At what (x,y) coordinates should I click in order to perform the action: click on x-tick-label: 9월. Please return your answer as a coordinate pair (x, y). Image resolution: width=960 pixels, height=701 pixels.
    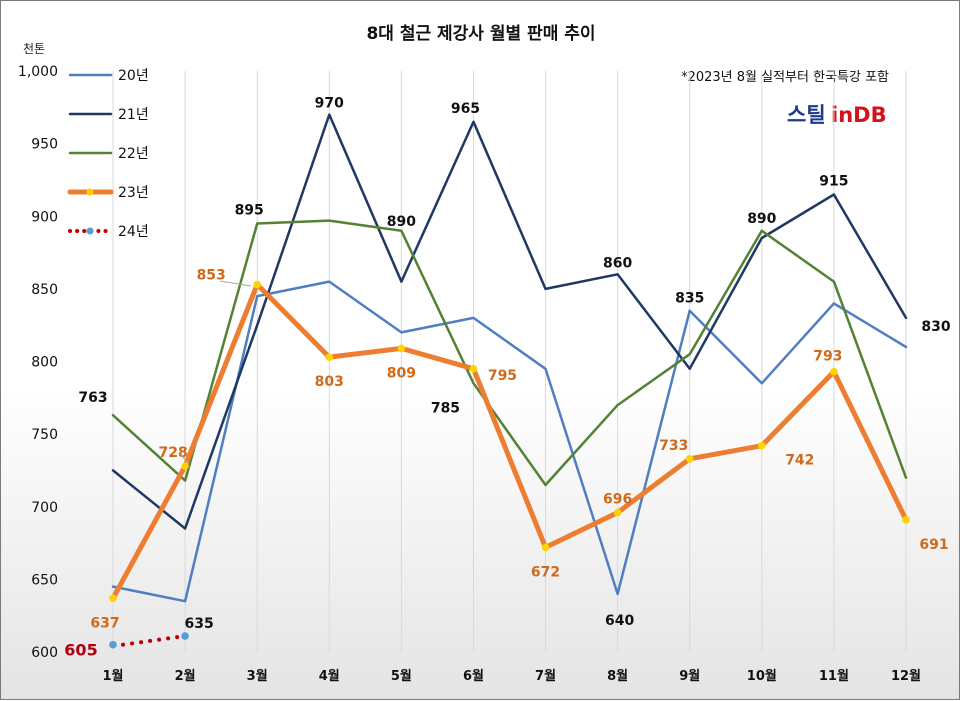
    Looking at the image, I should click on (689, 676).